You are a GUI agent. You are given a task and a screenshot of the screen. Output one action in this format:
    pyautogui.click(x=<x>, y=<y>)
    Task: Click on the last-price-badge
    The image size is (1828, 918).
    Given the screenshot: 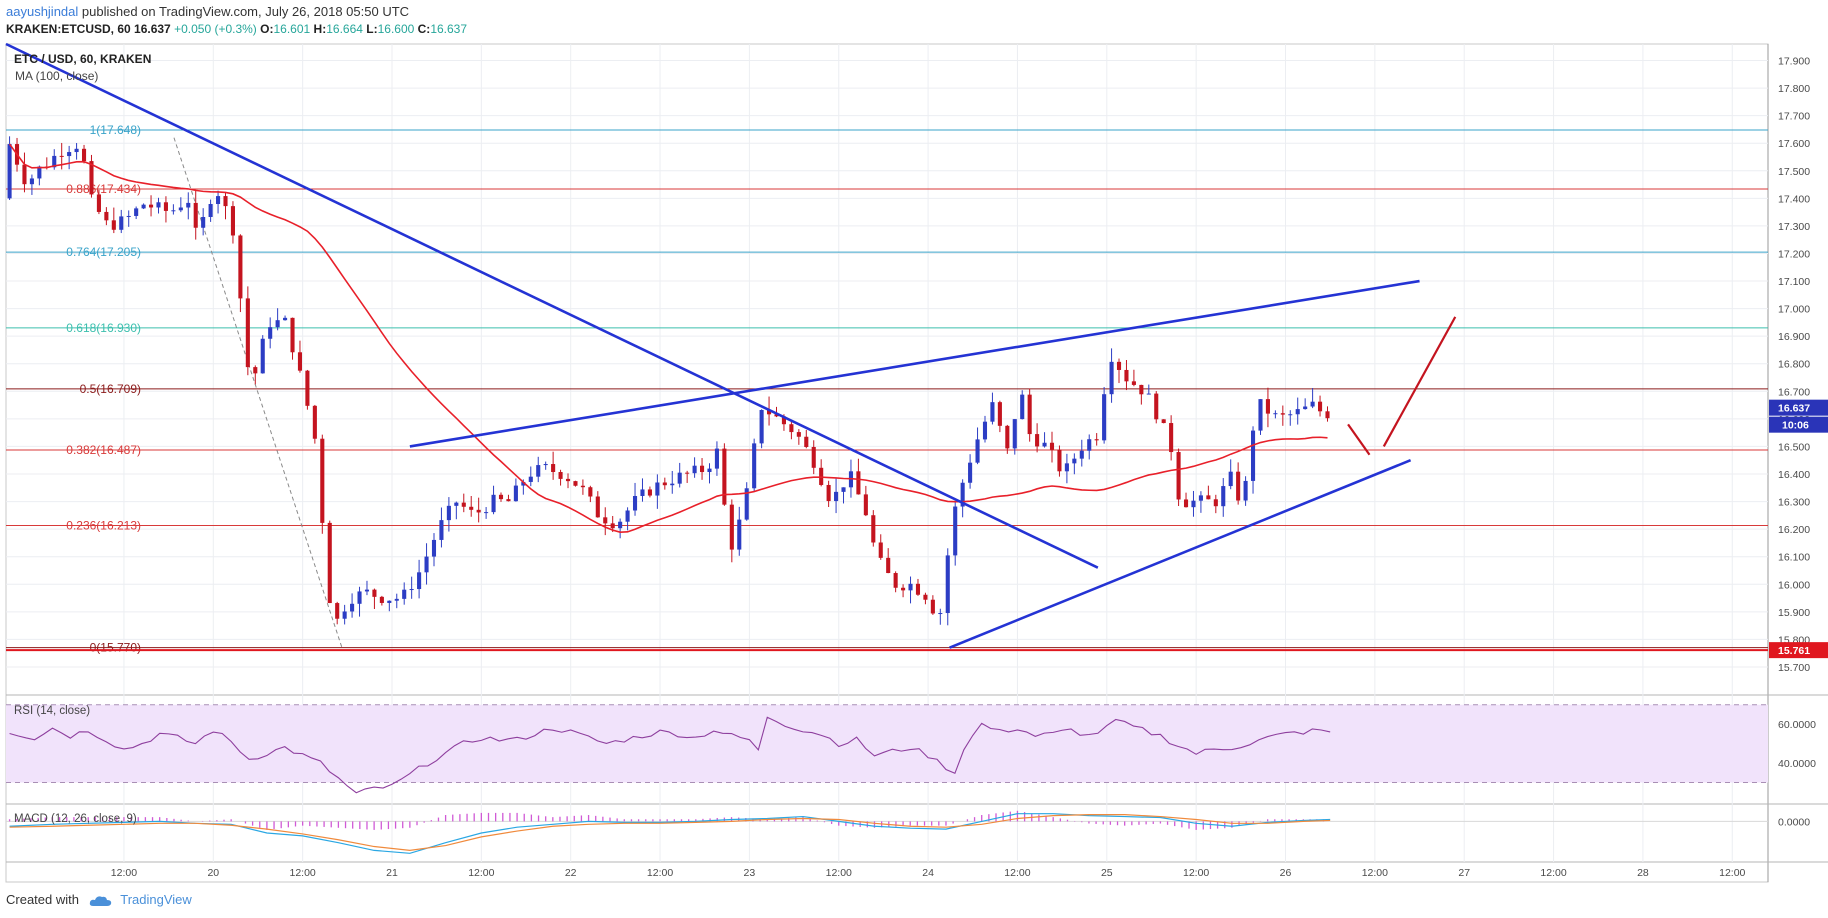 What is the action you would take?
    pyautogui.click(x=1798, y=407)
    